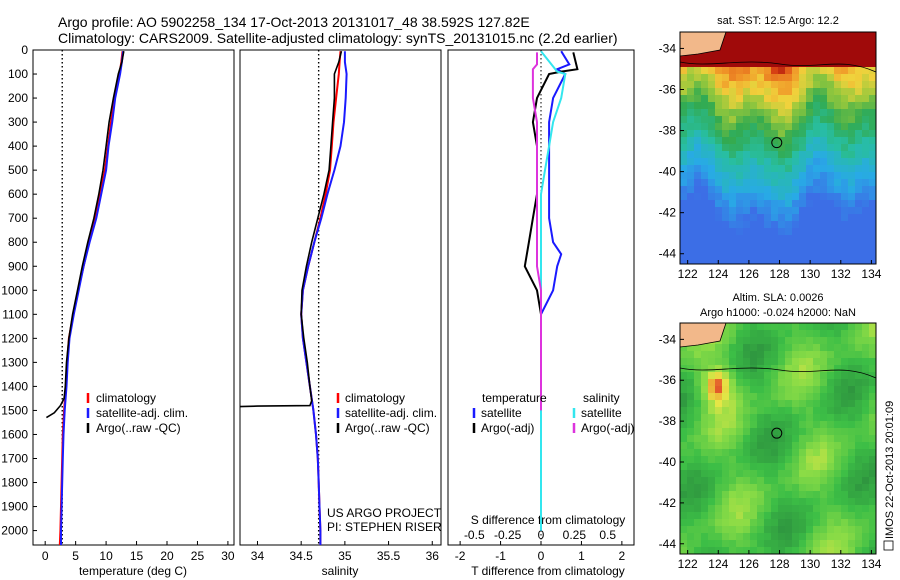 Image resolution: width=900 pixels, height=580 pixels. What do you see at coordinates (391, 413) in the screenshot?
I see `legend-label: satellite-adj. clim.` at bounding box center [391, 413].